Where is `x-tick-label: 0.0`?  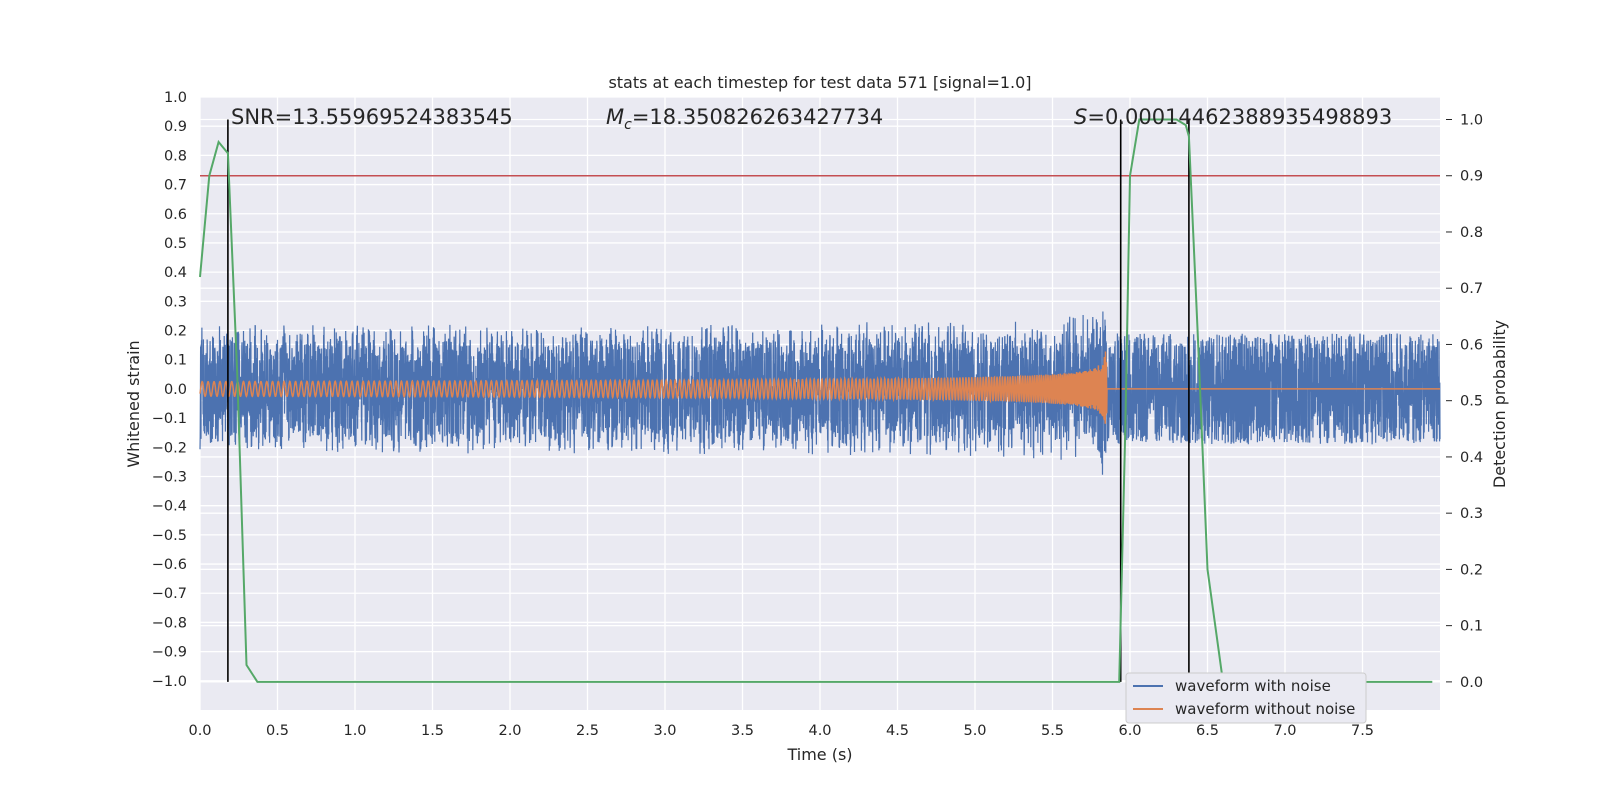 x-tick-label: 0.0 is located at coordinates (199, 731).